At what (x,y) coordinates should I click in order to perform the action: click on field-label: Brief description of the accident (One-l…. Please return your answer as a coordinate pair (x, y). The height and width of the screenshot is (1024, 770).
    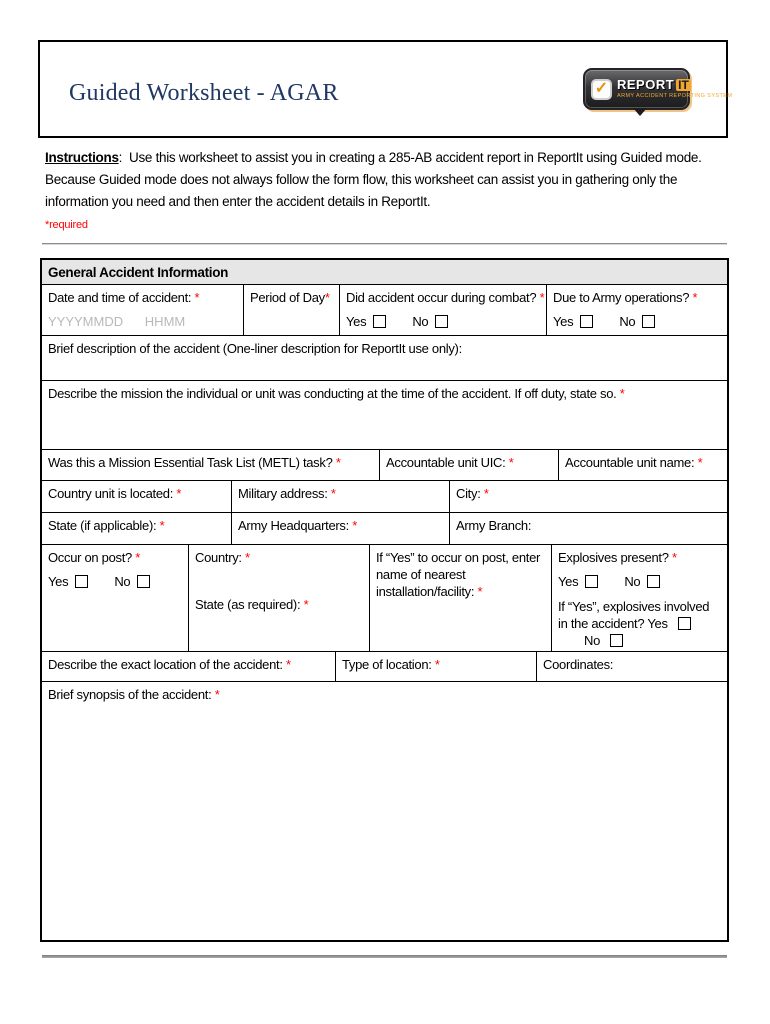
    Looking at the image, I should click on (255, 348).